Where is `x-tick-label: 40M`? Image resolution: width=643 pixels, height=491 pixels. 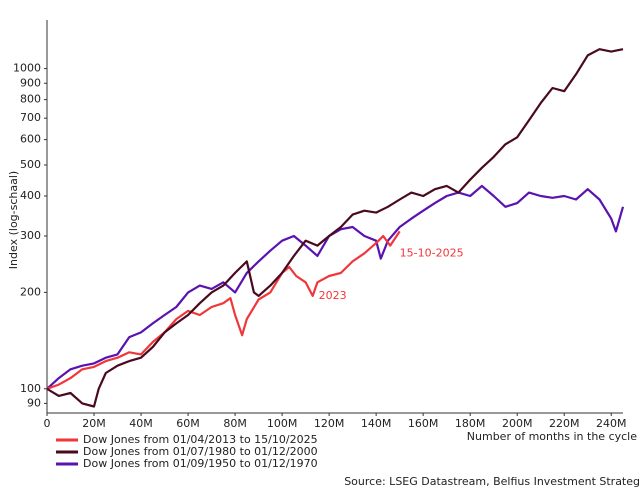 x-tick-label: 40M is located at coordinates (141, 423).